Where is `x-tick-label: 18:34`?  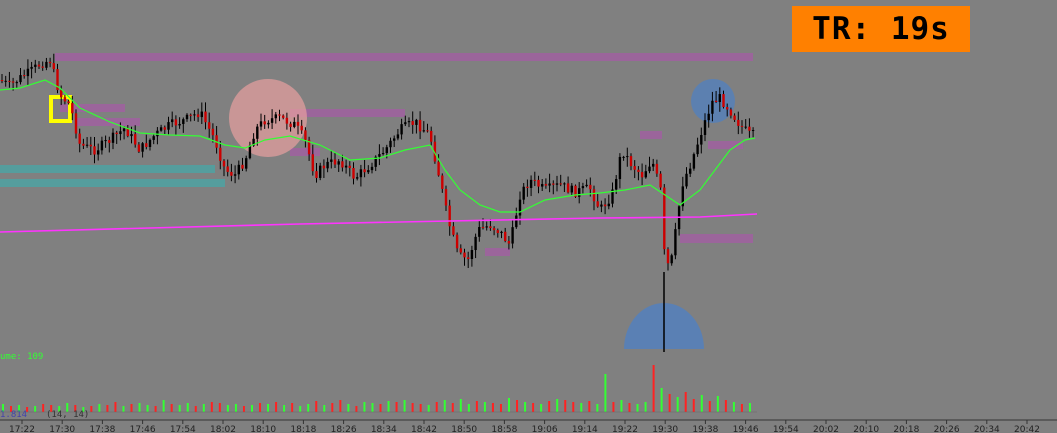
x-tick-label: 18:34 is located at coordinates (384, 429).